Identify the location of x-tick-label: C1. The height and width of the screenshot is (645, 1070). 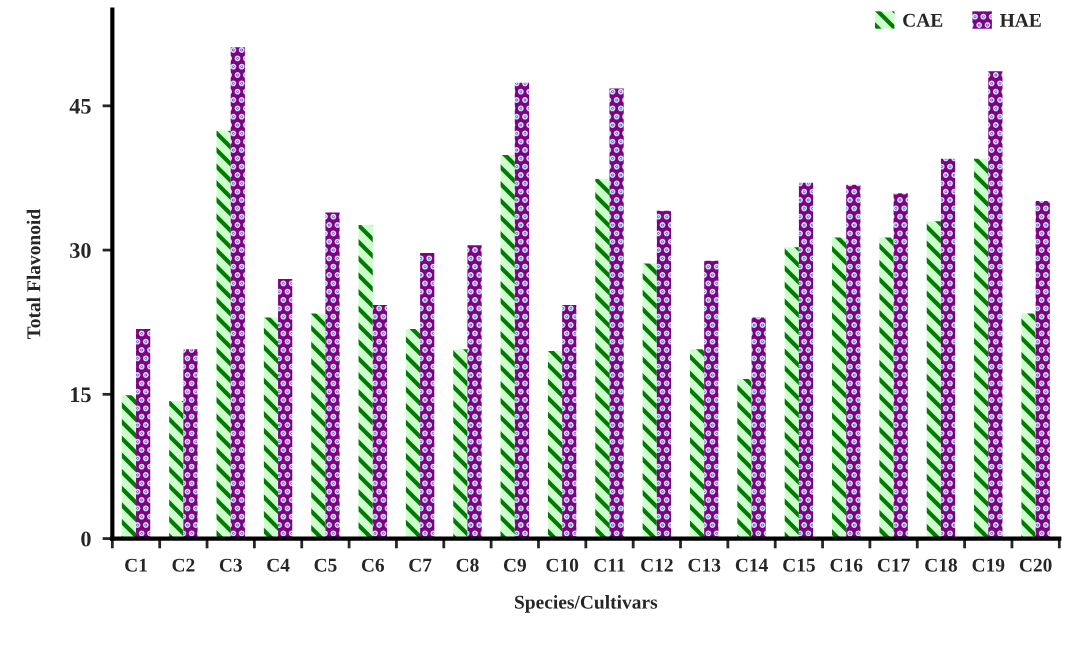
(136, 565).